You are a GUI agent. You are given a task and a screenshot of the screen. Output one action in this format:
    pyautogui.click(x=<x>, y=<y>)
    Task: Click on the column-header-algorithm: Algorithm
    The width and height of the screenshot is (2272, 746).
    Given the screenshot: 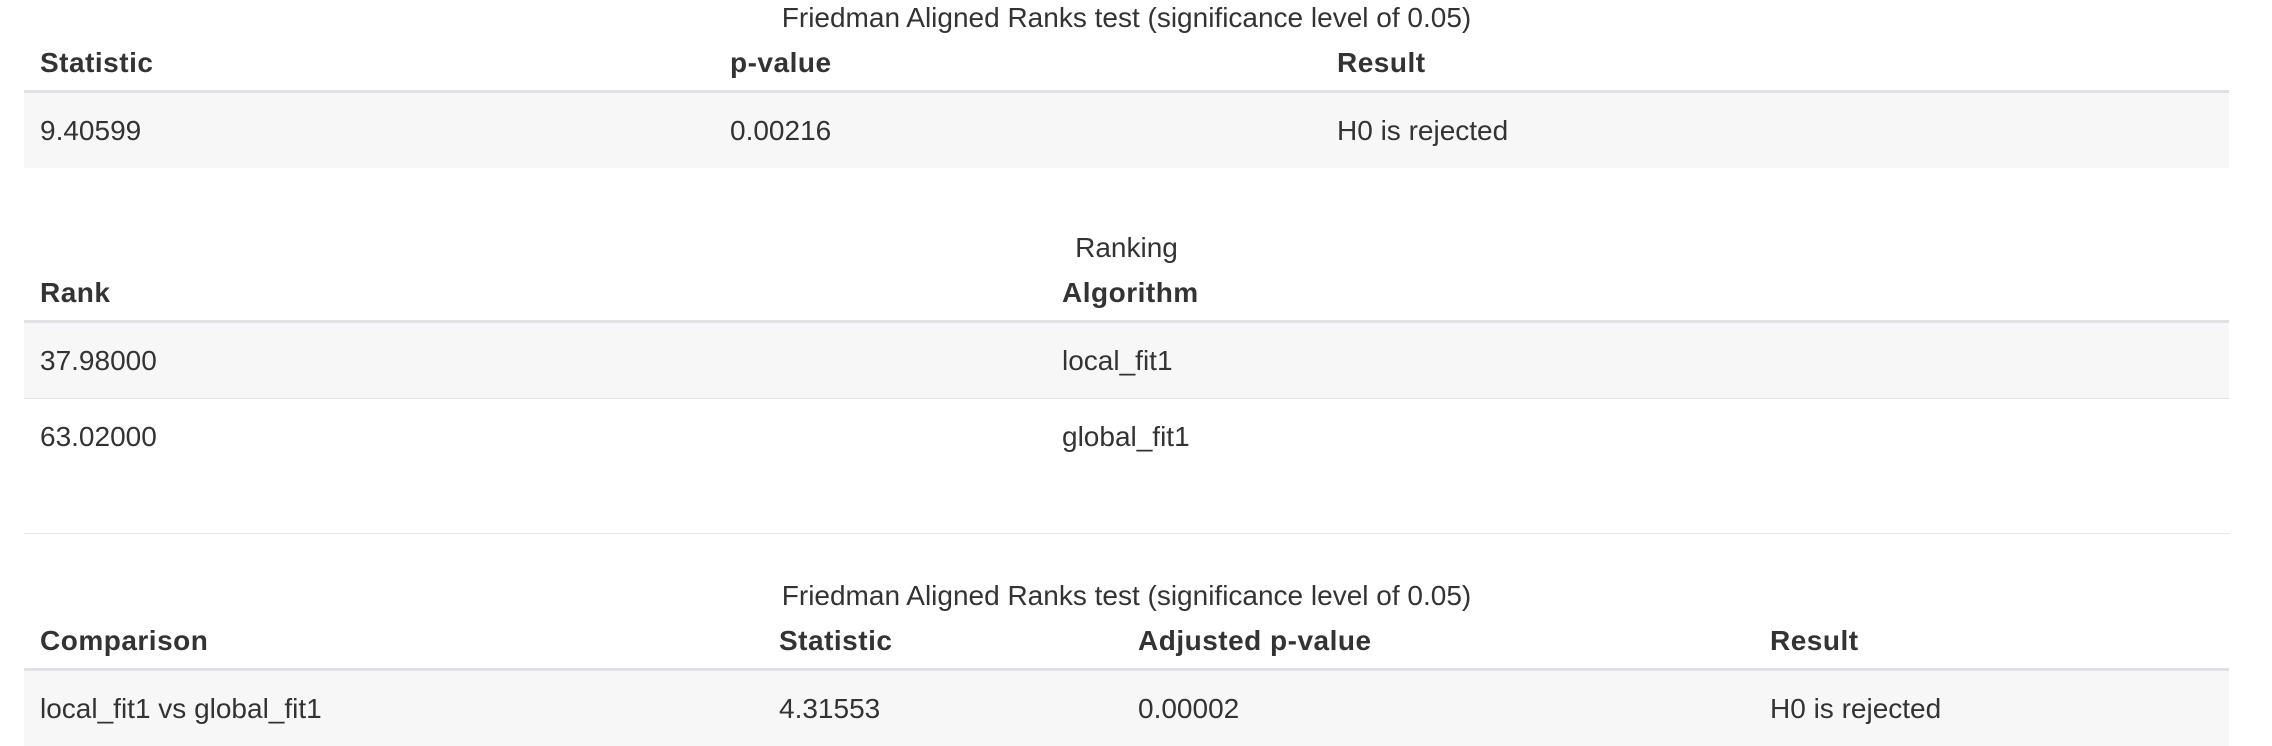 What is the action you would take?
    pyautogui.click(x=1637, y=294)
    